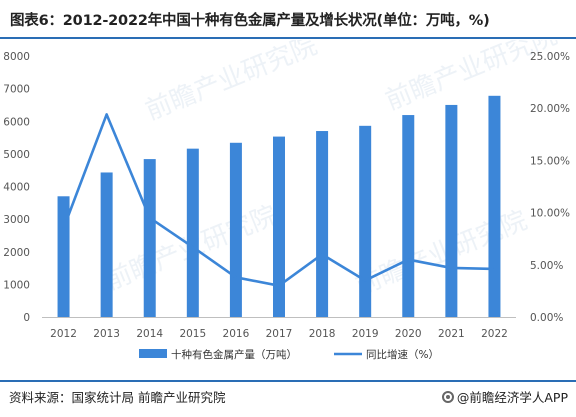  What do you see at coordinates (550, 57) in the screenshot?
I see `y-right-tick-label: 25.00%` at bounding box center [550, 57].